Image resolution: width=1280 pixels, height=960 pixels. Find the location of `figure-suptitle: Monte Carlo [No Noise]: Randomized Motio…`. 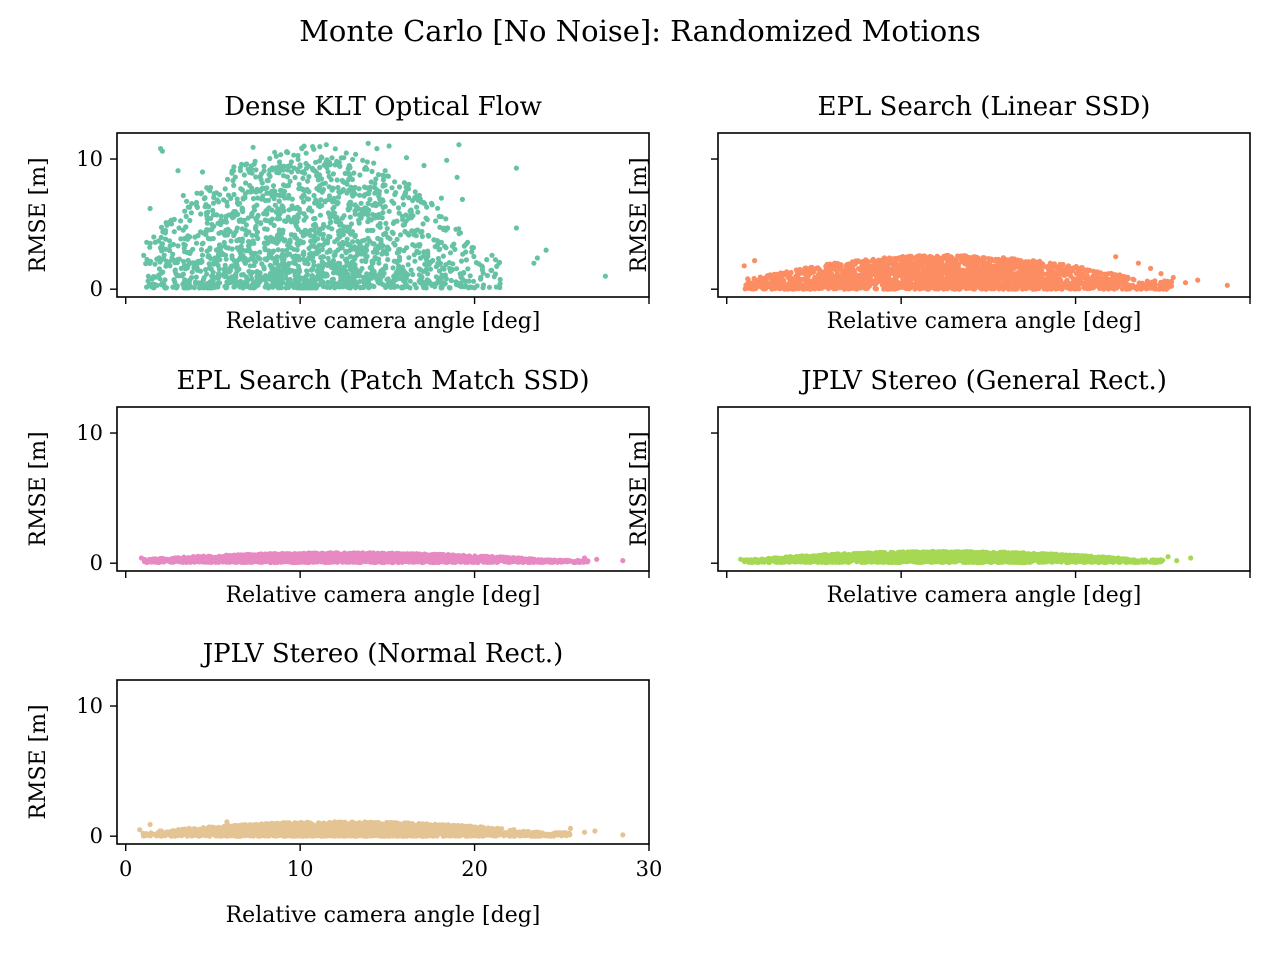

figure-suptitle: Monte Carlo [No Noise]: Randomized Motio… is located at coordinates (640, 31).